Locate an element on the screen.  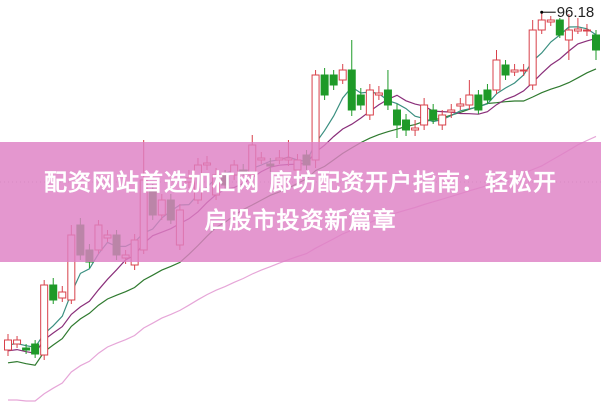
banner-title-line1: 配资网站首选加杠网 廊坊配资开户指南：轻松开 is located at coordinates (300, 183).